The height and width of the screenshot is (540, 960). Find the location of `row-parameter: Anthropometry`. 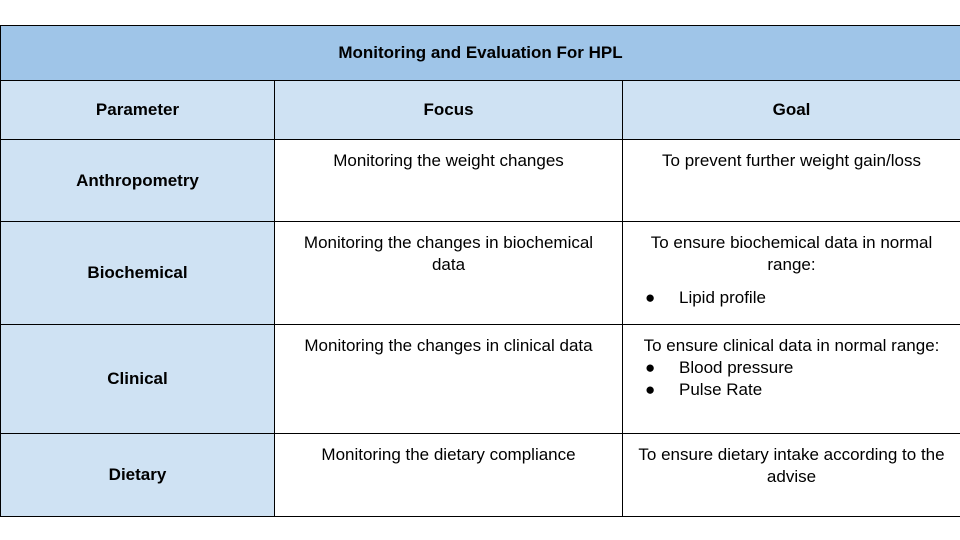

row-parameter: Anthropometry is located at coordinates (137, 180).